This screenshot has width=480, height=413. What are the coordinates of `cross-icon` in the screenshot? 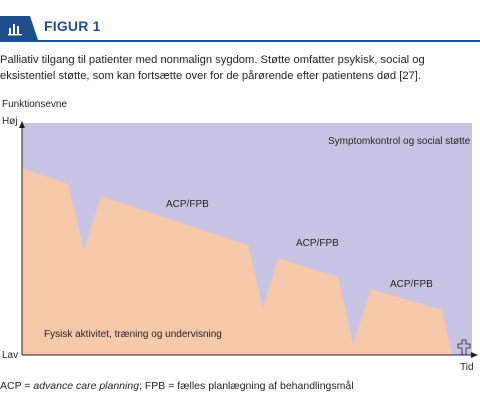 It's located at (464, 347).